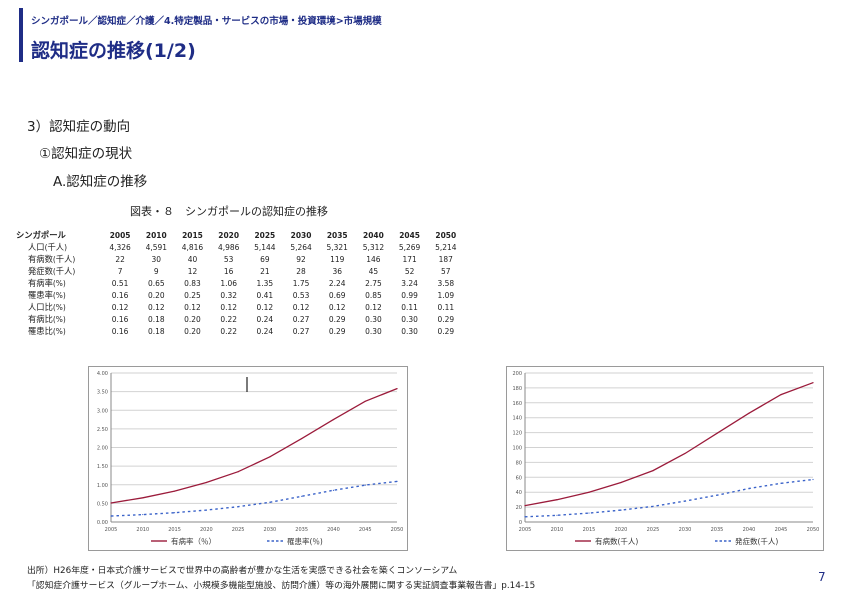  What do you see at coordinates (525, 530) in the screenshot?
I see `x-tick-label: 2005` at bounding box center [525, 530].